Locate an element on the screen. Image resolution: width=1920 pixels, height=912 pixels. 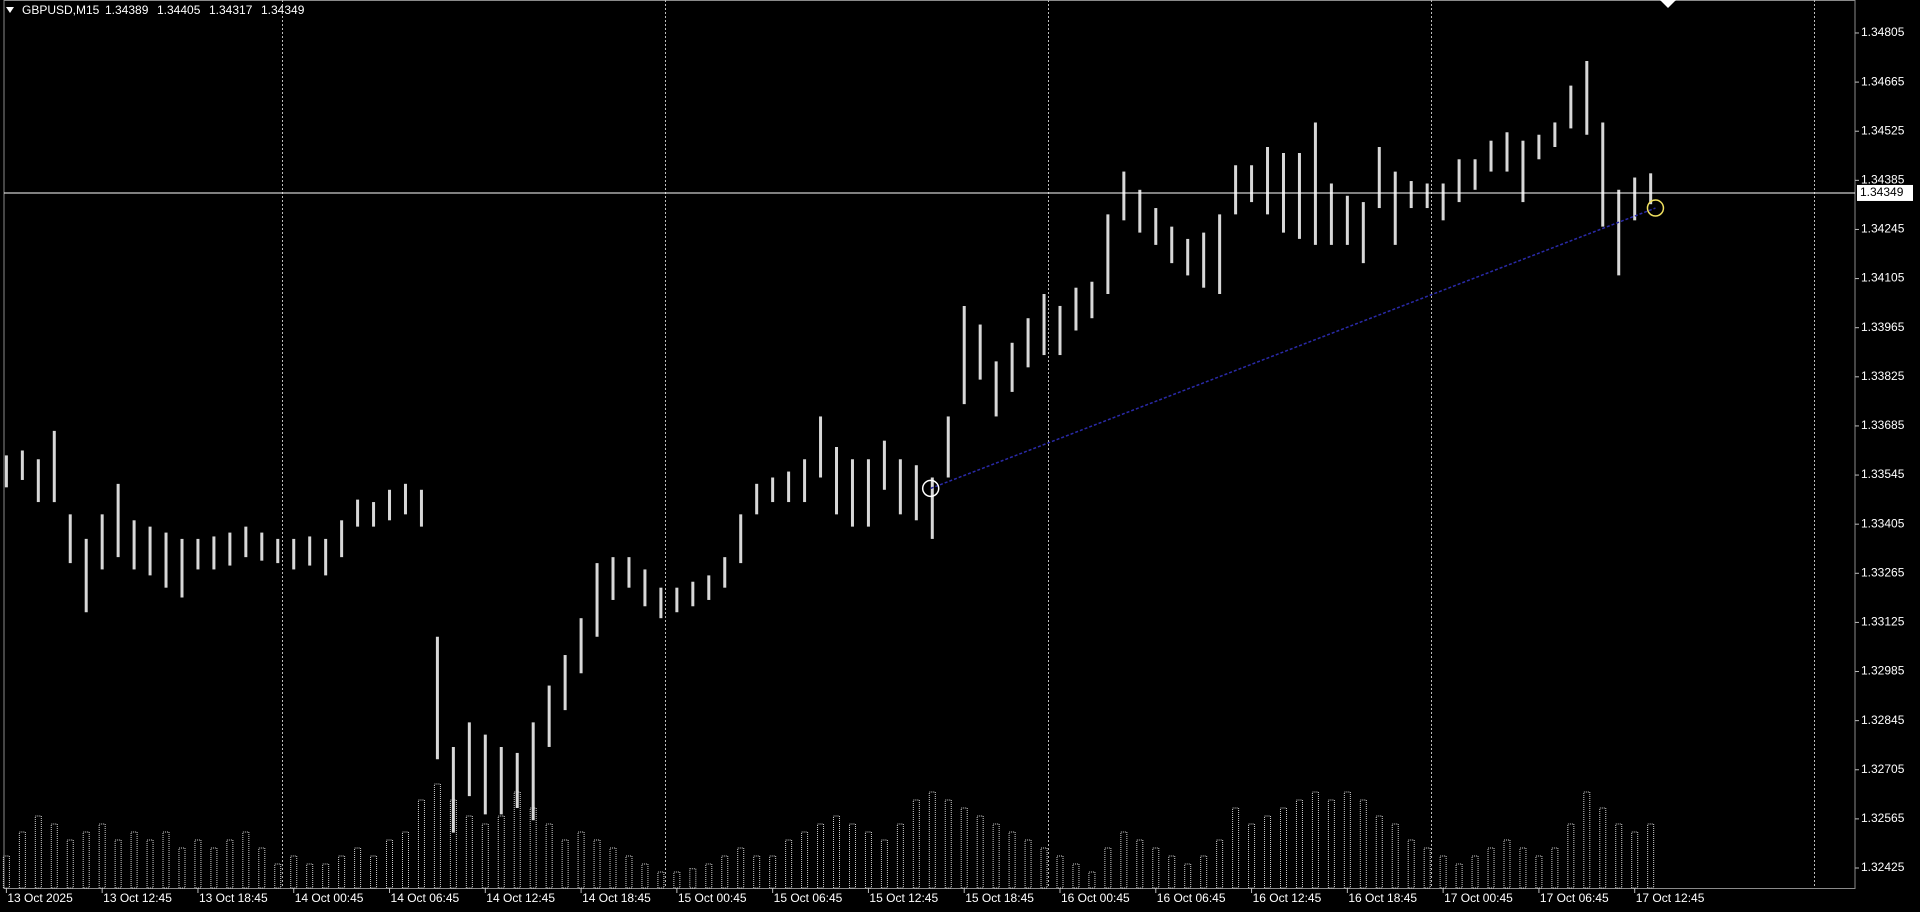
header-value: 1.34405 is located at coordinates (179, 10).